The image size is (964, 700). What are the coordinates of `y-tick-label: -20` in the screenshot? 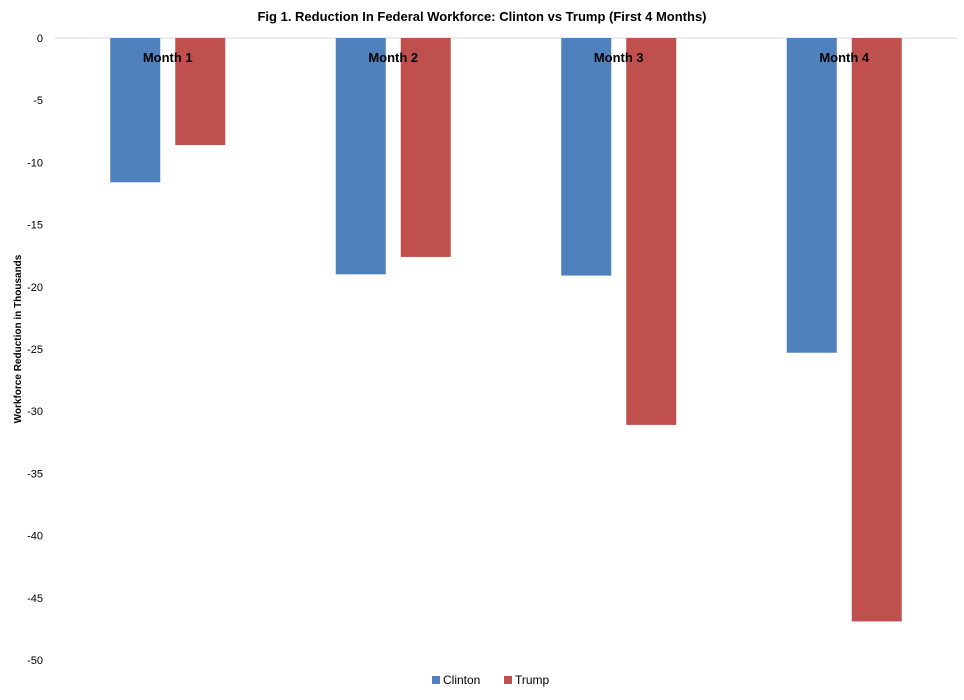 It's located at (35, 288).